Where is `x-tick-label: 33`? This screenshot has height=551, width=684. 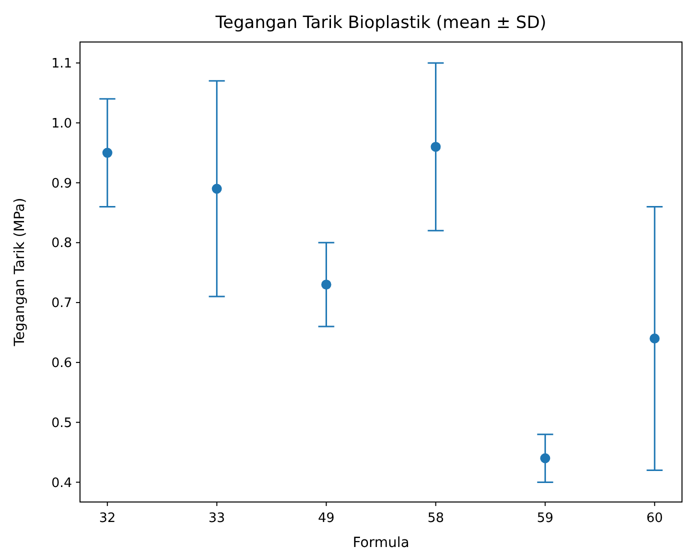
x-tick-label: 33 is located at coordinates (217, 518).